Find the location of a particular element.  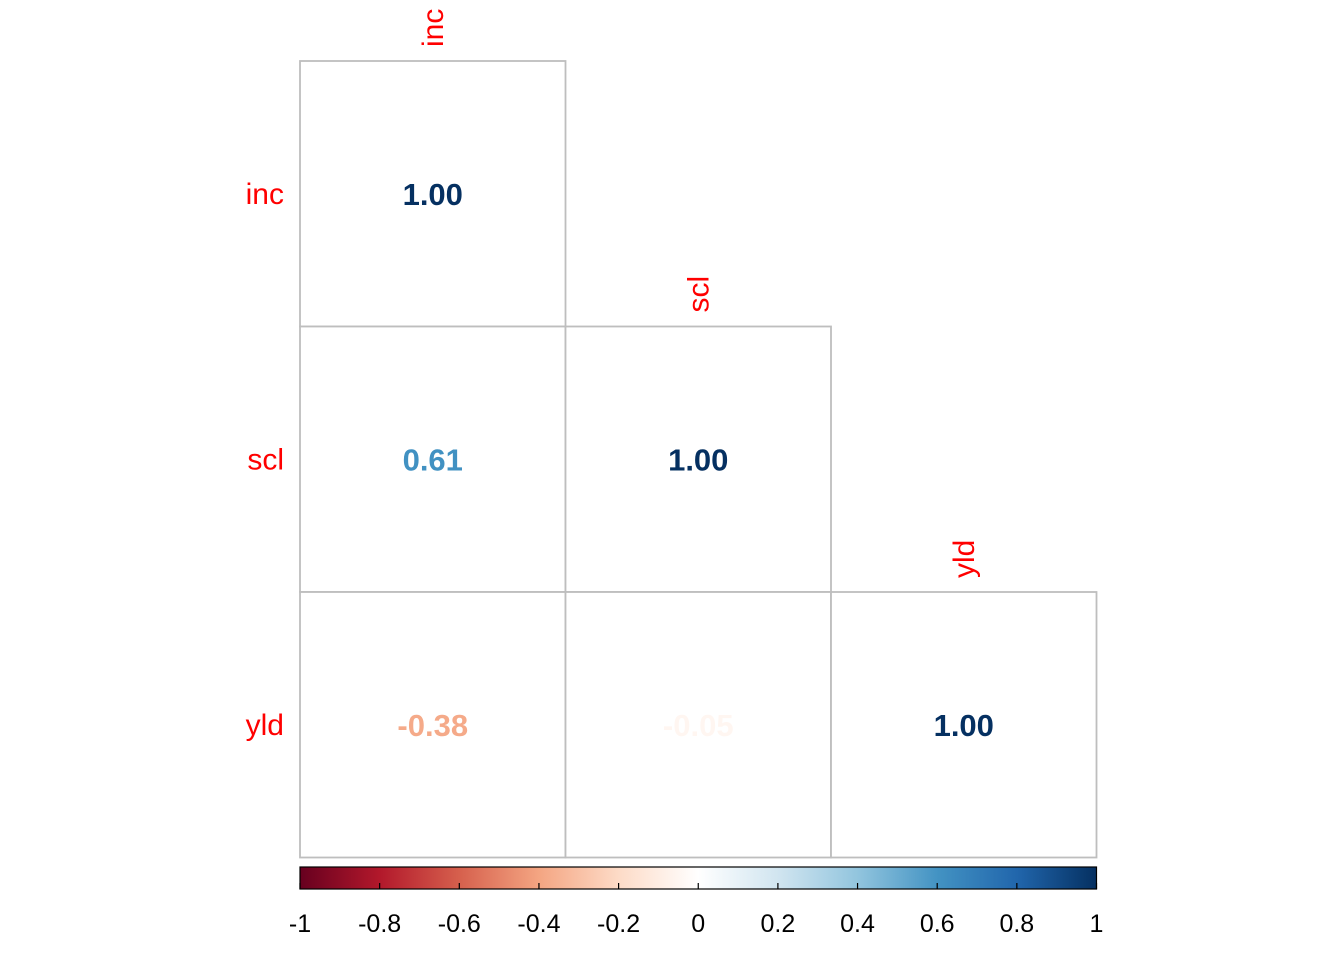

colorbar-tick-label: 0 is located at coordinates (698, 924).